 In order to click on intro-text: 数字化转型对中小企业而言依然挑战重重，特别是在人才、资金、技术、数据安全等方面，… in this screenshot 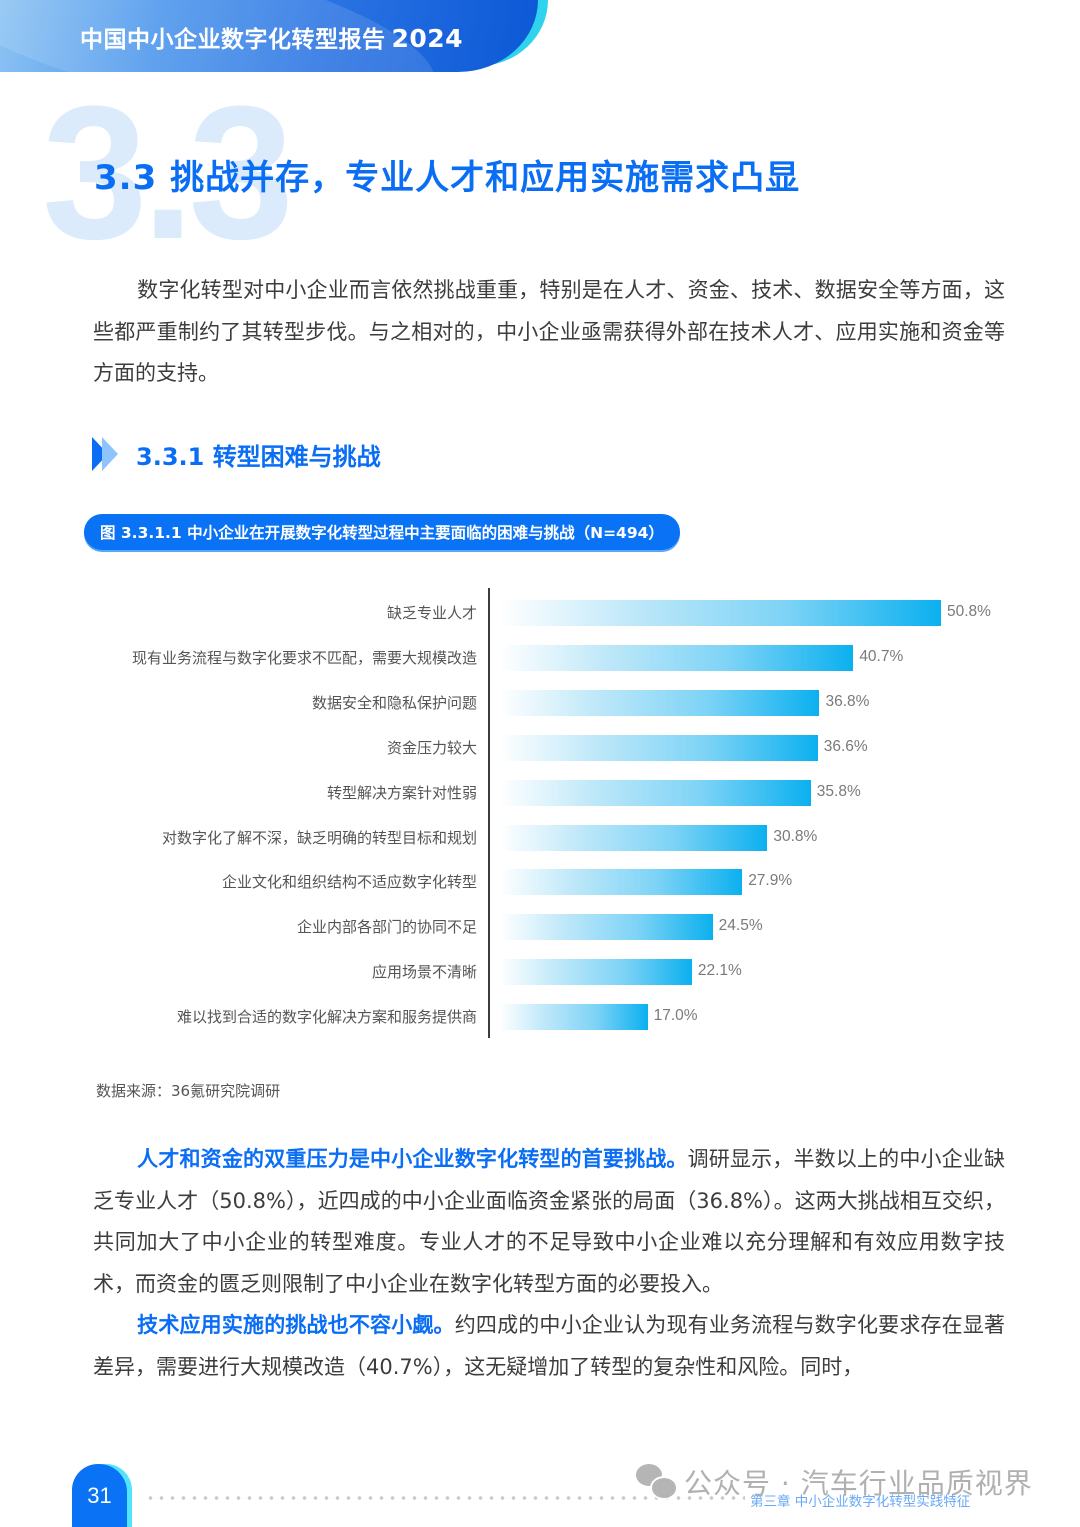, I will do `click(549, 331)`.